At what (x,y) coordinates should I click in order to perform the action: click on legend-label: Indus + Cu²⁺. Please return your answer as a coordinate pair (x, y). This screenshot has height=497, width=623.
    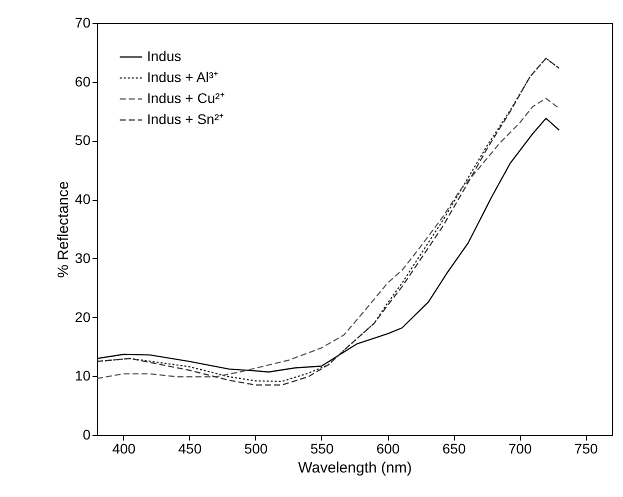
    Looking at the image, I should click on (186, 98).